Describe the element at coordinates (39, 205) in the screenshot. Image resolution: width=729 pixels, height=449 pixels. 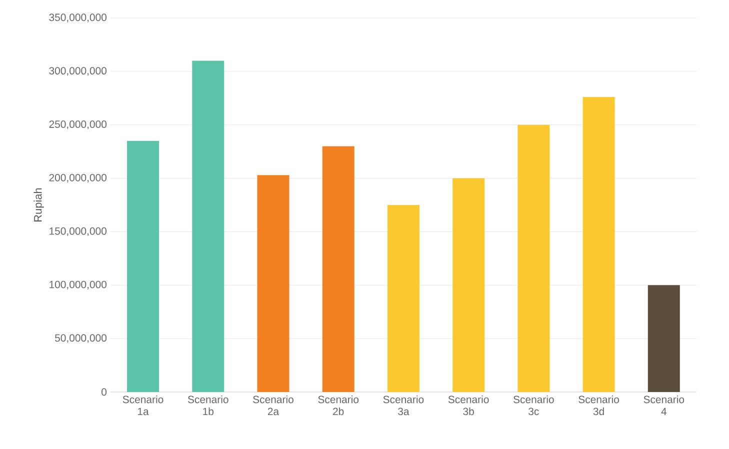
I see `y-axis-title: Rupiah` at that location.